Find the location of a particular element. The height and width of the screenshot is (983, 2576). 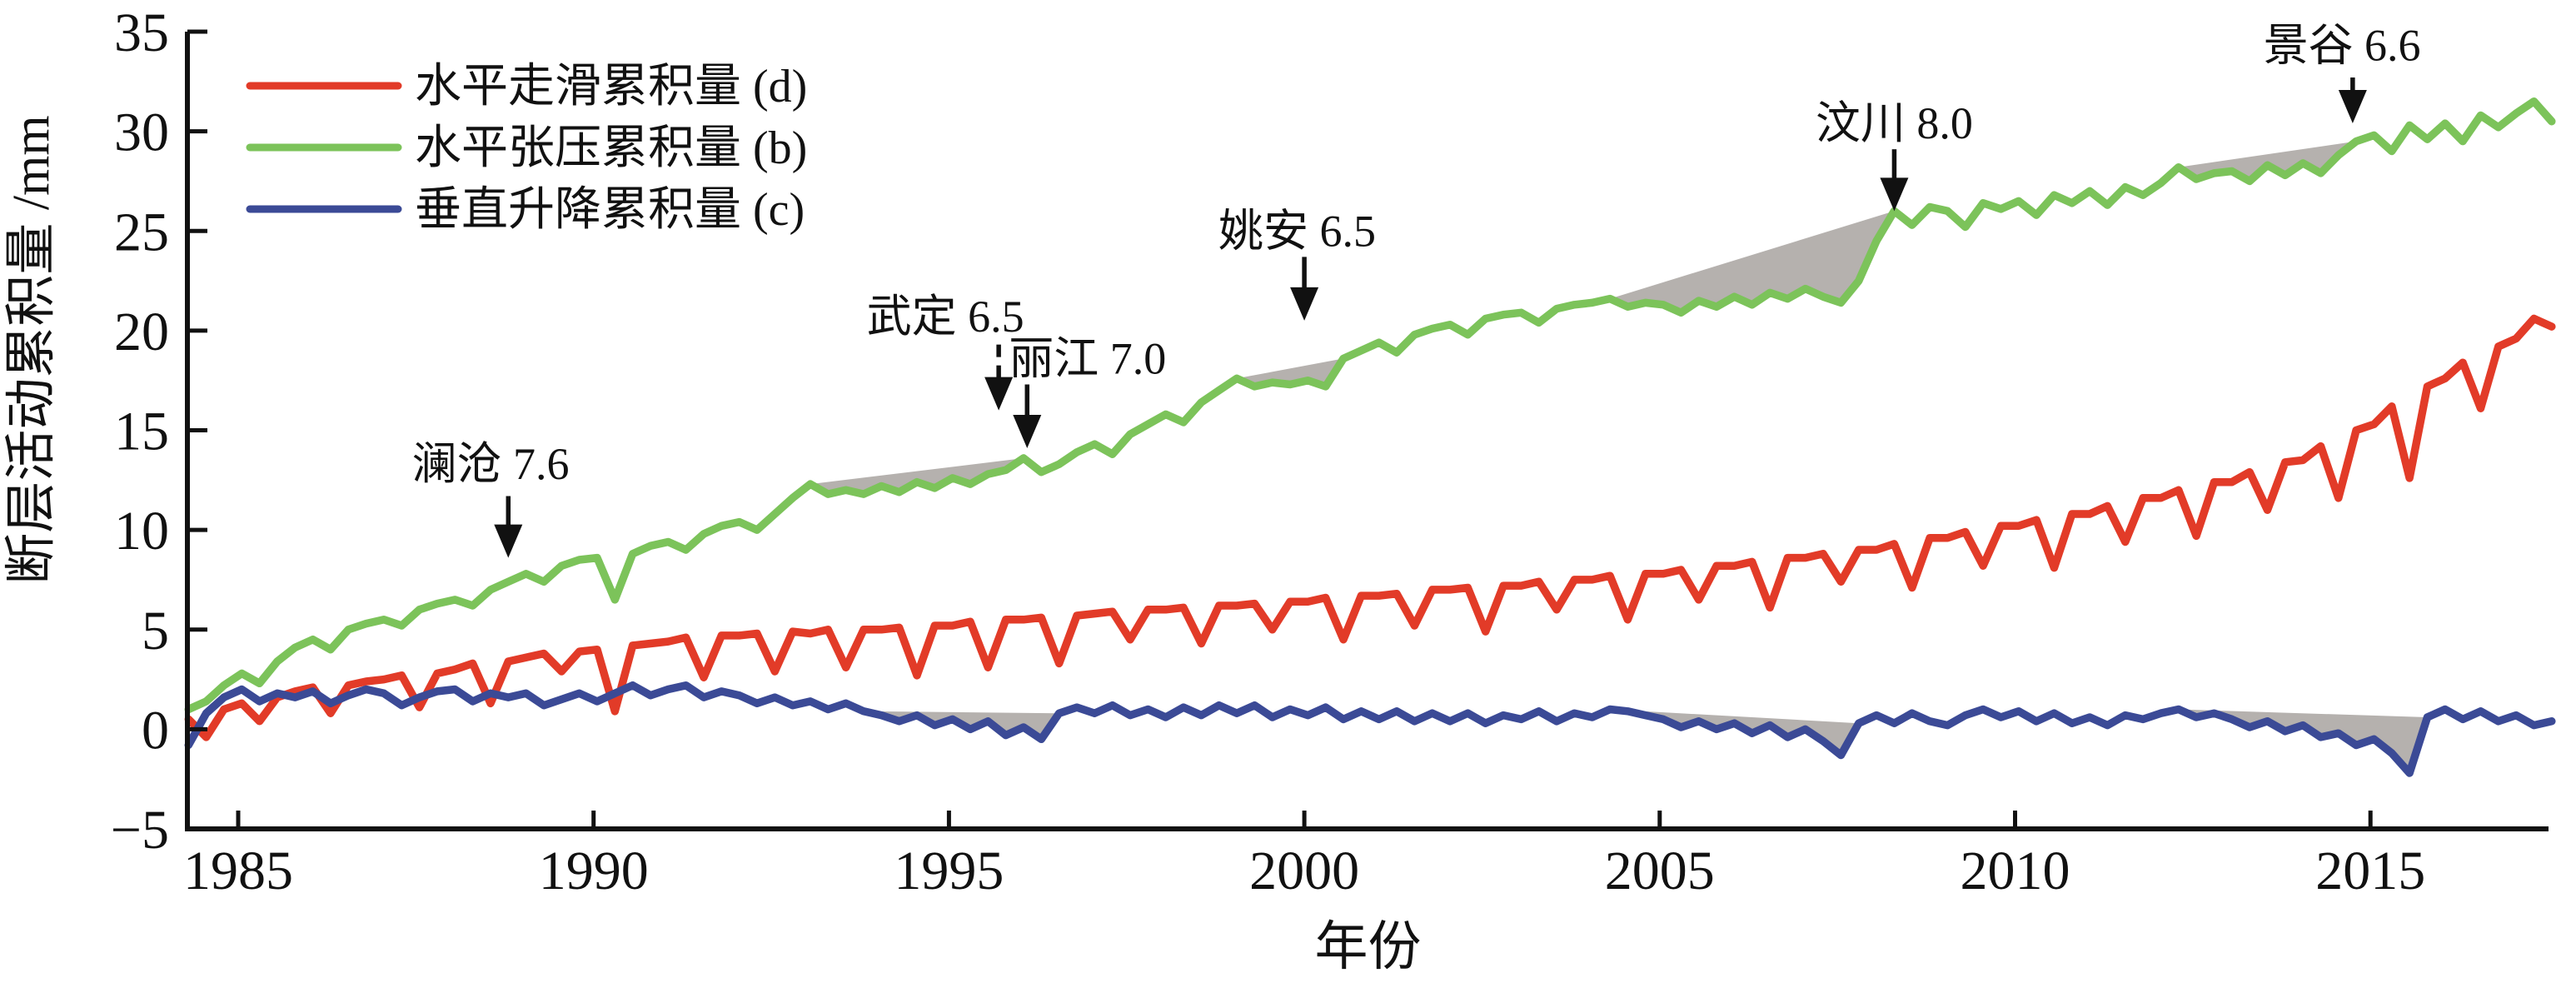

legend-label: 水平走滑累积量 (d) is located at coordinates (611, 87).